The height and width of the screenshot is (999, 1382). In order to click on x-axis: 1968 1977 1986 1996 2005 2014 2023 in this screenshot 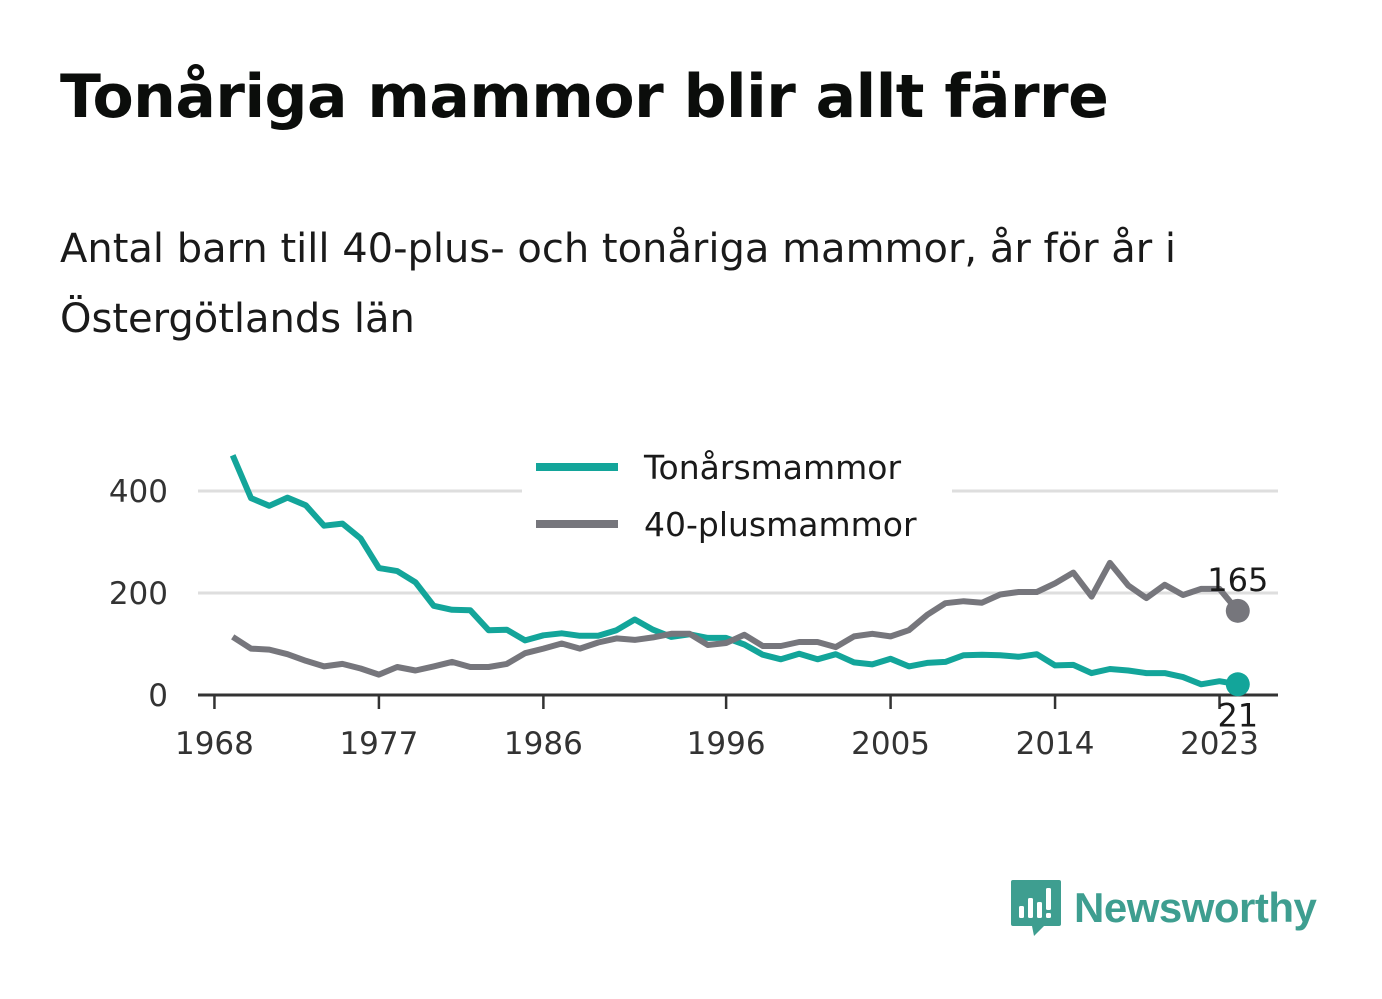, I will do `click(726, 727)`.